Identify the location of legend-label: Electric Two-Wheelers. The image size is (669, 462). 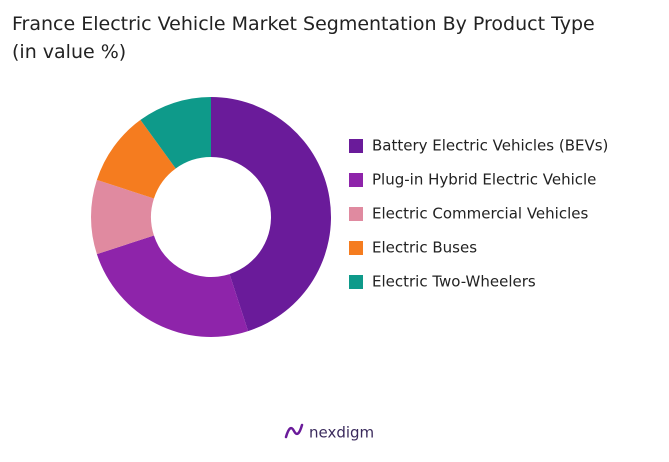
(454, 282).